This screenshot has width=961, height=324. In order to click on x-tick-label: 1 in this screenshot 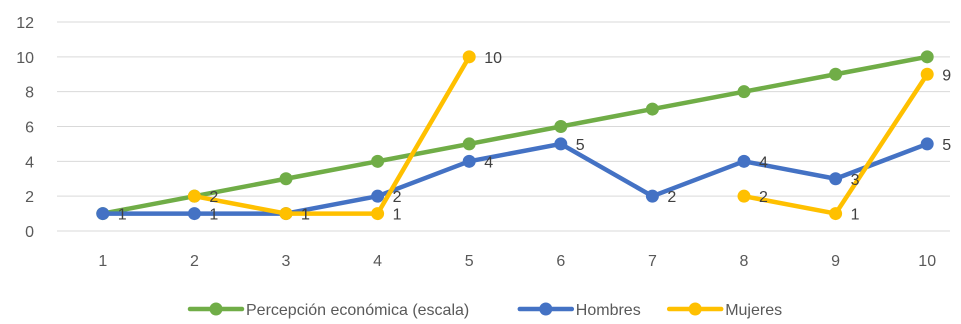, I will do `click(102, 261)`.